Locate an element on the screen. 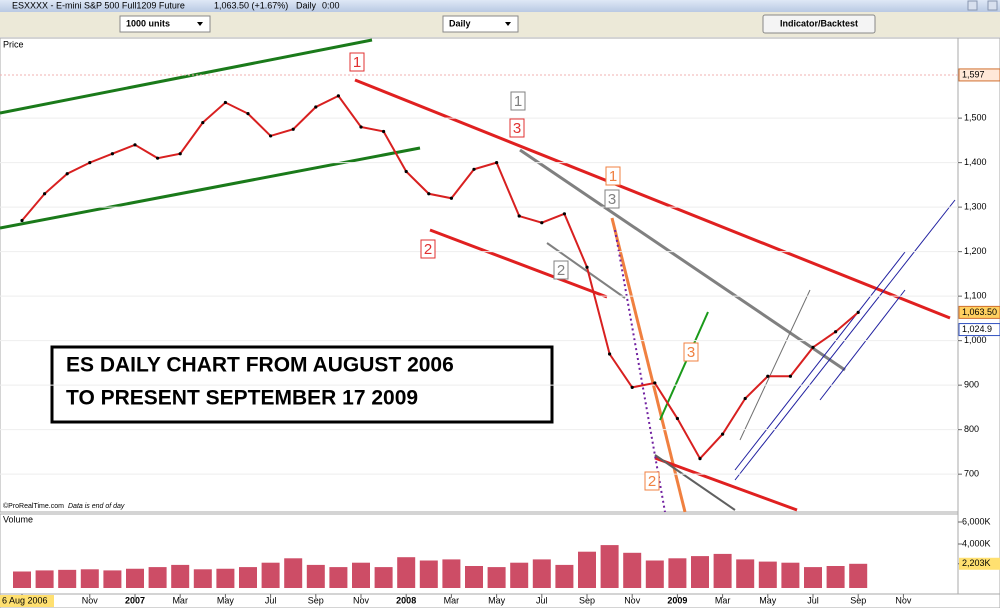 This screenshot has height=613, width=1000. x-tick-label: Sep is located at coordinates (587, 600).